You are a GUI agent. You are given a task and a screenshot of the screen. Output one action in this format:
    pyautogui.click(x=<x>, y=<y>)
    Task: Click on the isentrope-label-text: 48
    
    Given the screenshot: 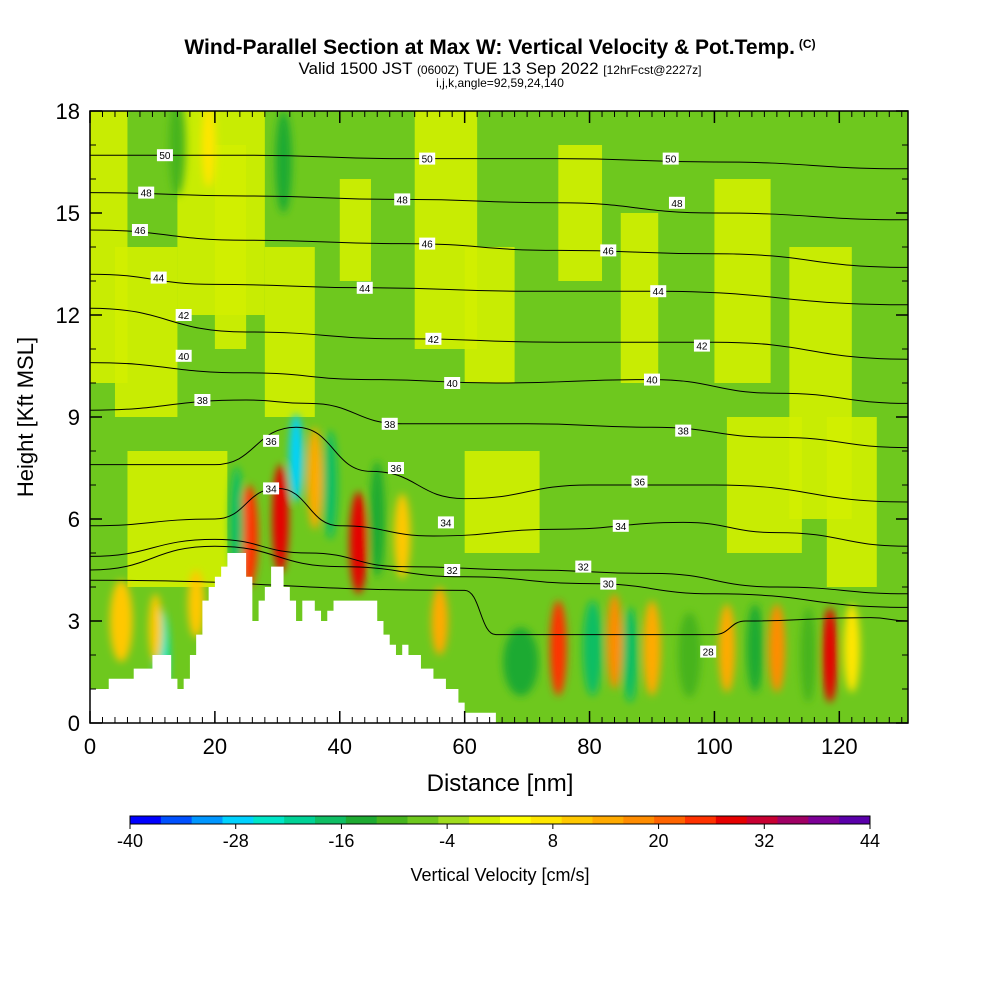 What is the action you would take?
    pyautogui.click(x=147, y=194)
    